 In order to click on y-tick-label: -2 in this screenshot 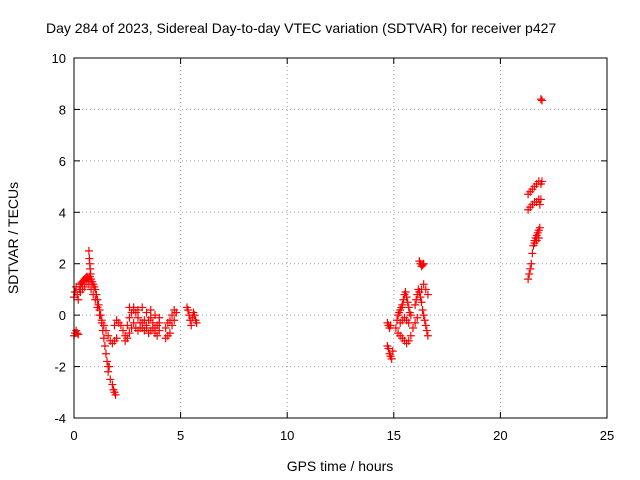, I will do `click(60, 367)`.